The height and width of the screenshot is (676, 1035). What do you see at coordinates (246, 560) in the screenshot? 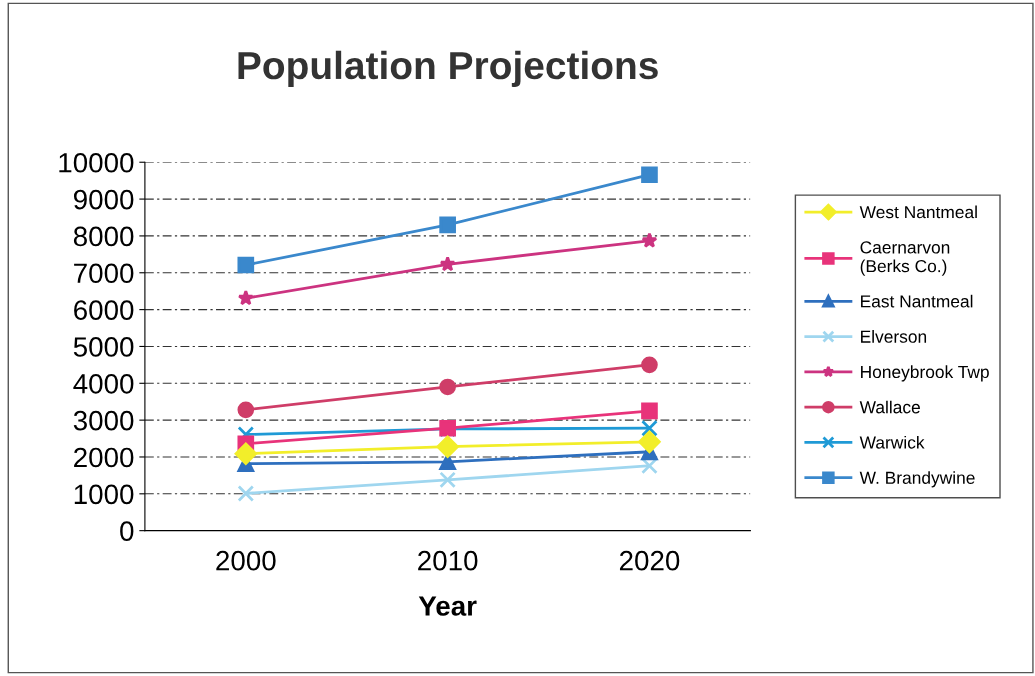
I see `x-tick-label: 2000` at bounding box center [246, 560].